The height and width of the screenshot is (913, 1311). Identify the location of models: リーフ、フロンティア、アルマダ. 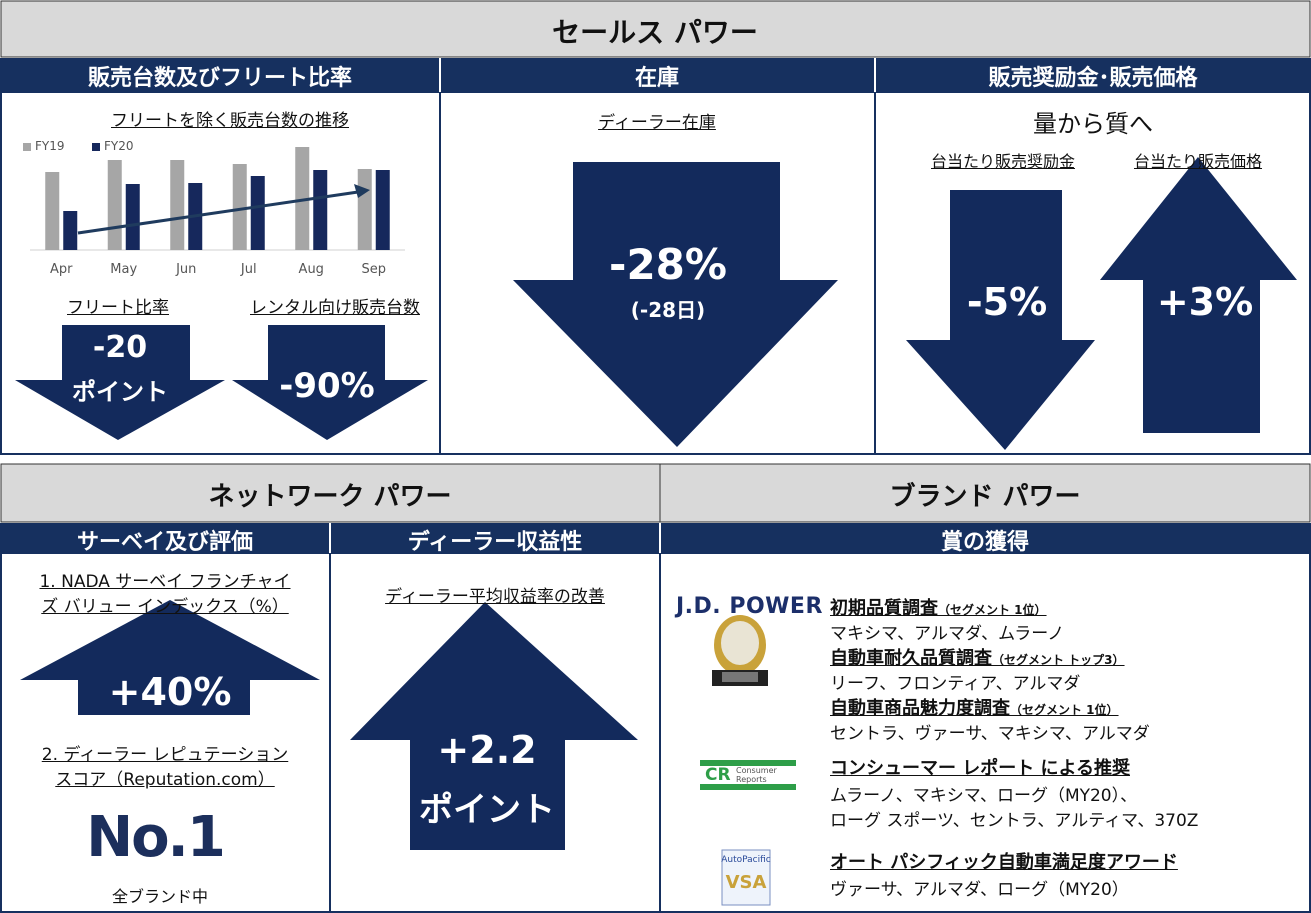
(955, 684).